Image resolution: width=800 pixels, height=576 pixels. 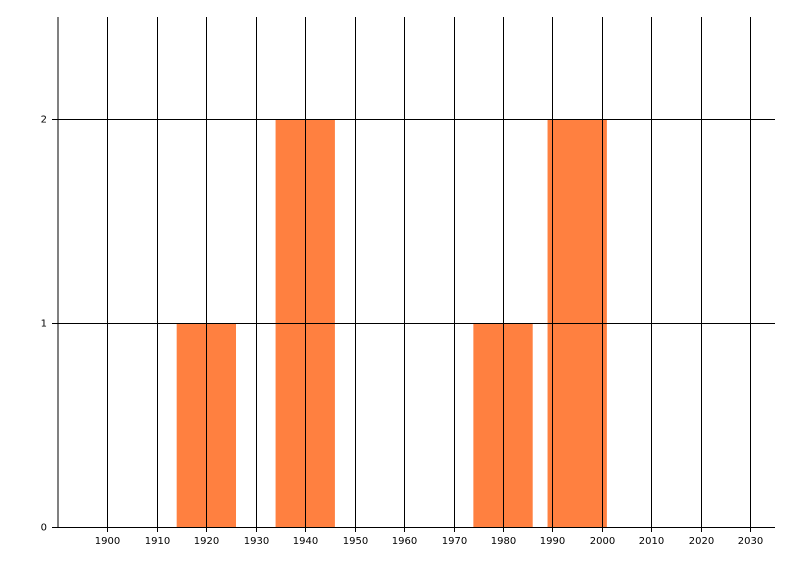 I want to click on x-tick-label: 1990, so click(x=552, y=541).